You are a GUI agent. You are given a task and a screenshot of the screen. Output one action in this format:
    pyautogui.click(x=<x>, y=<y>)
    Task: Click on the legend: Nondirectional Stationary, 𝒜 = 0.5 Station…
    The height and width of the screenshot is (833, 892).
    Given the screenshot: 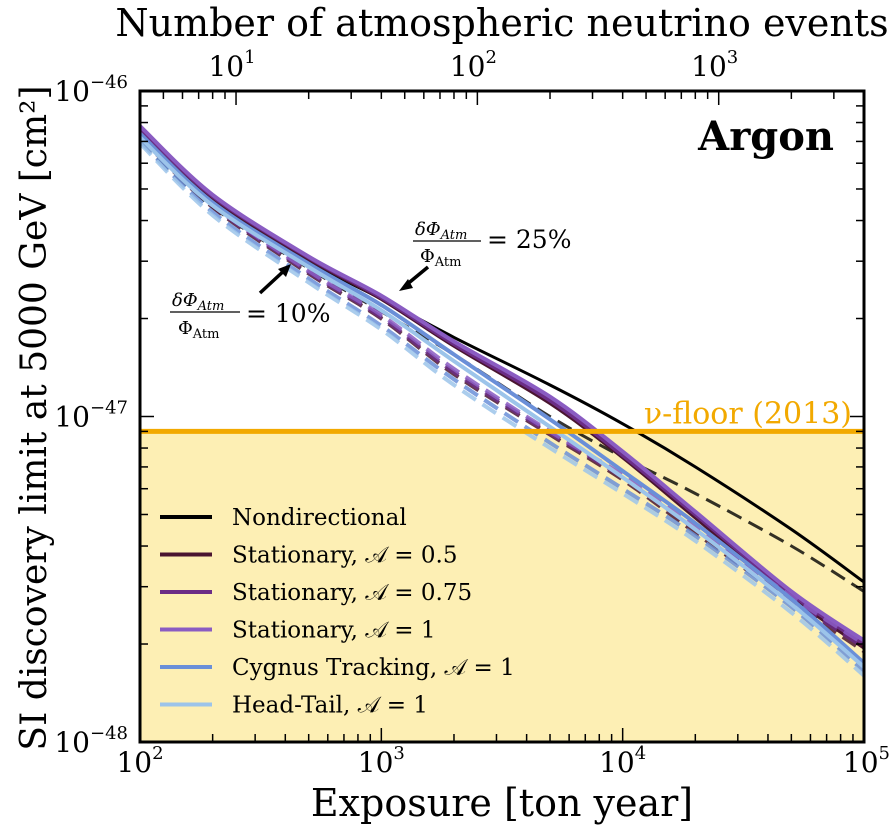 What is the action you would take?
    pyautogui.click(x=337, y=612)
    